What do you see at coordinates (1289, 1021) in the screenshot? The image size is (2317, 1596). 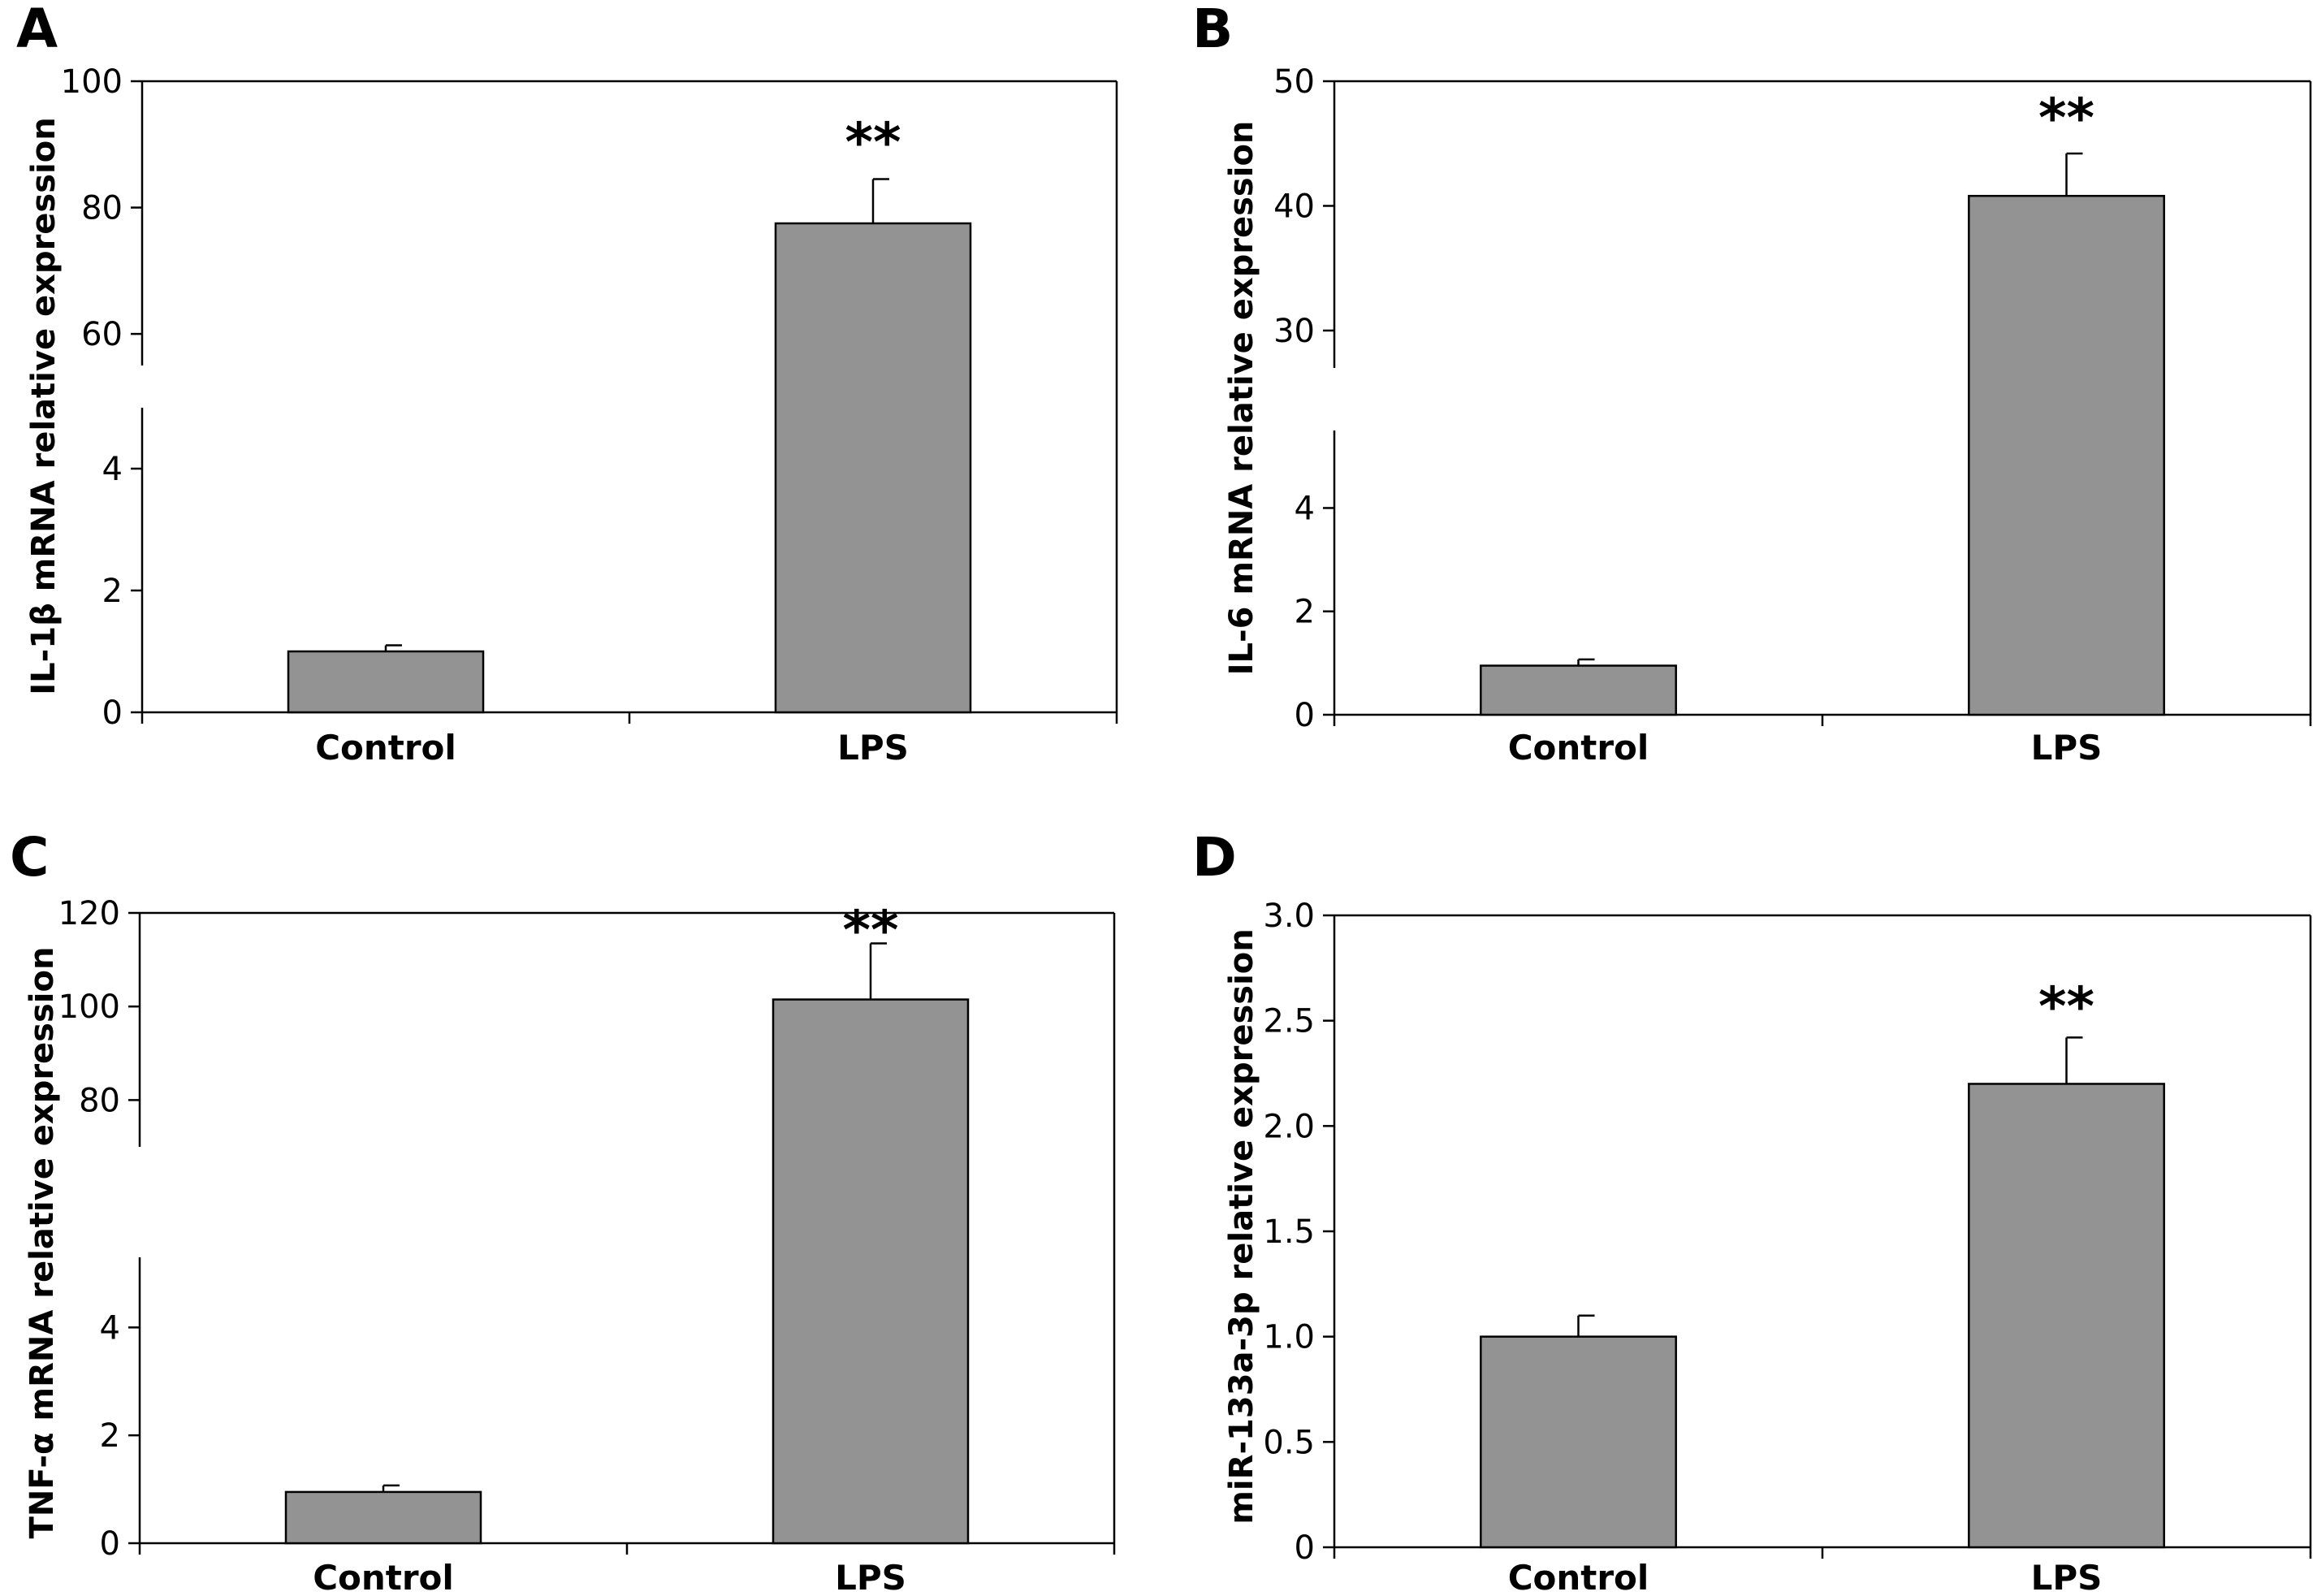 I see `y-tick-label: 2.5` at bounding box center [1289, 1021].